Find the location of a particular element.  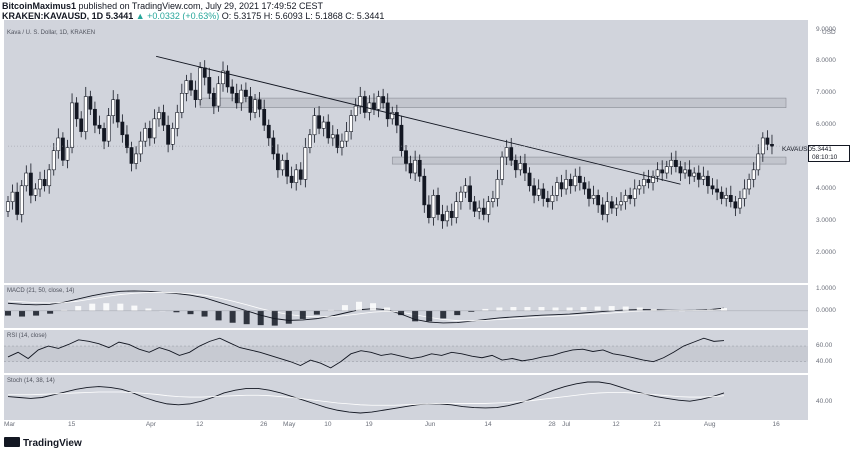

brand-name: TradingView is located at coordinates (52, 443).